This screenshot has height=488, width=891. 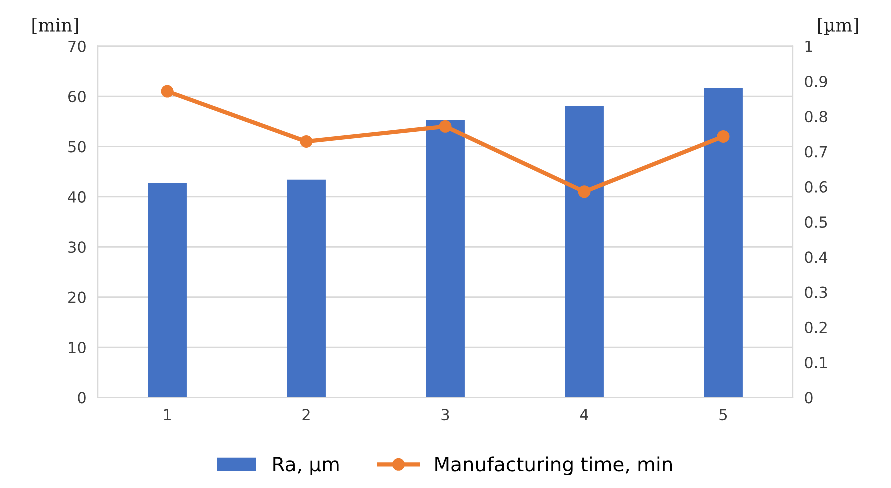 I want to click on y2-tick-label: 0.8, so click(x=816, y=117).